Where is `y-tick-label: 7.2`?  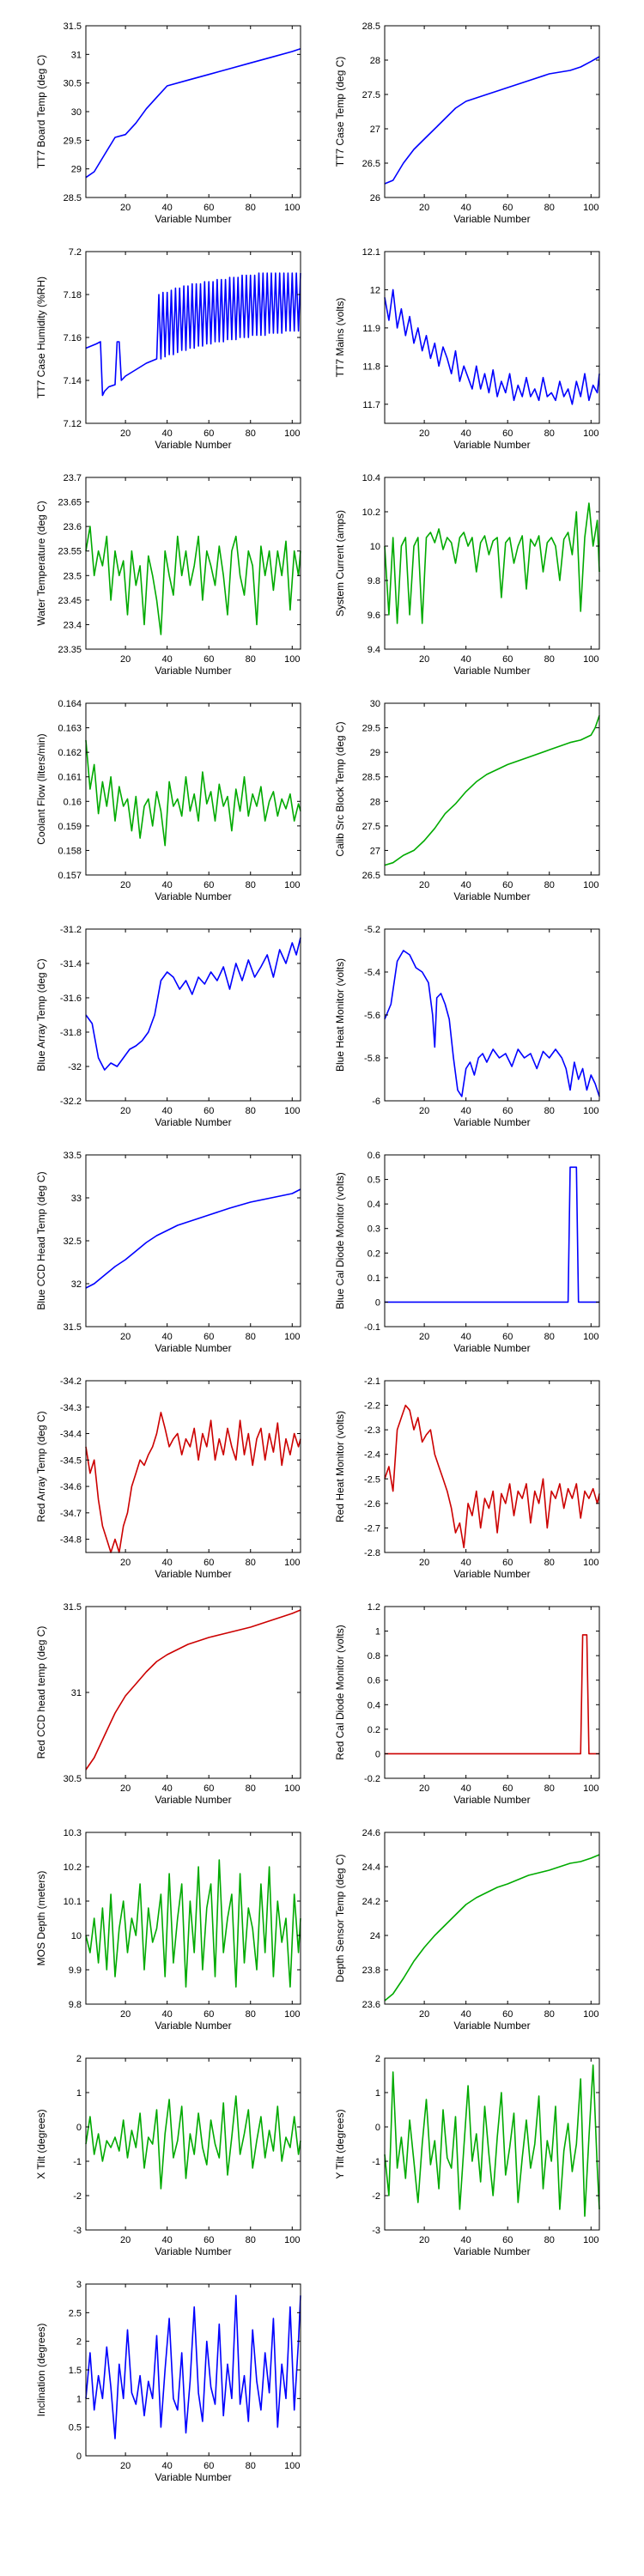 y-tick-label: 7.2 is located at coordinates (75, 252).